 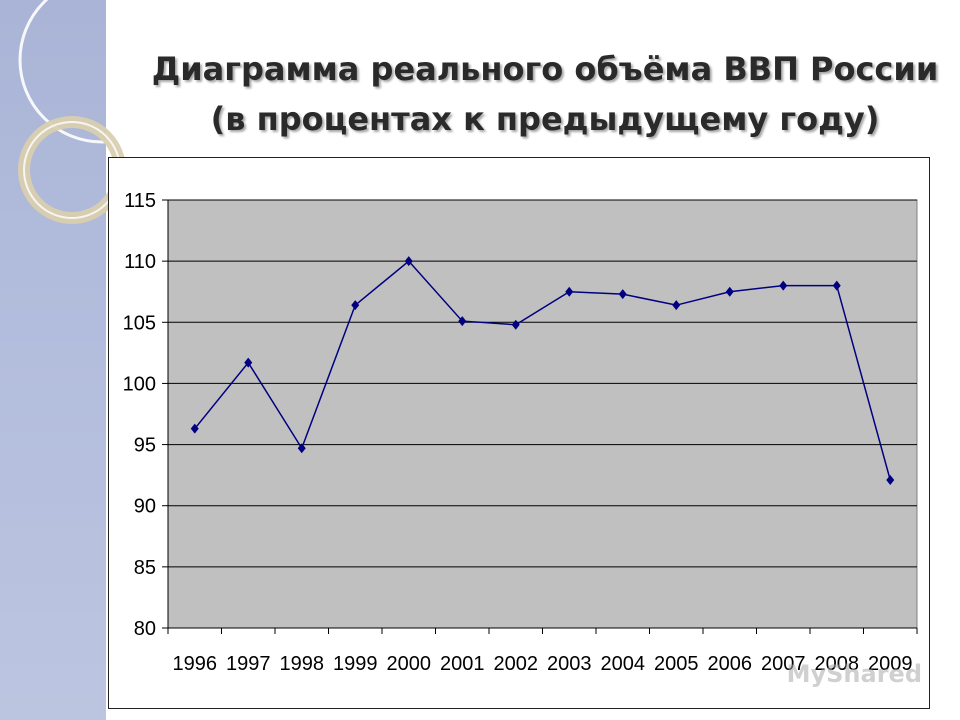 I want to click on y-tick-label: 80, so click(x=145, y=629).